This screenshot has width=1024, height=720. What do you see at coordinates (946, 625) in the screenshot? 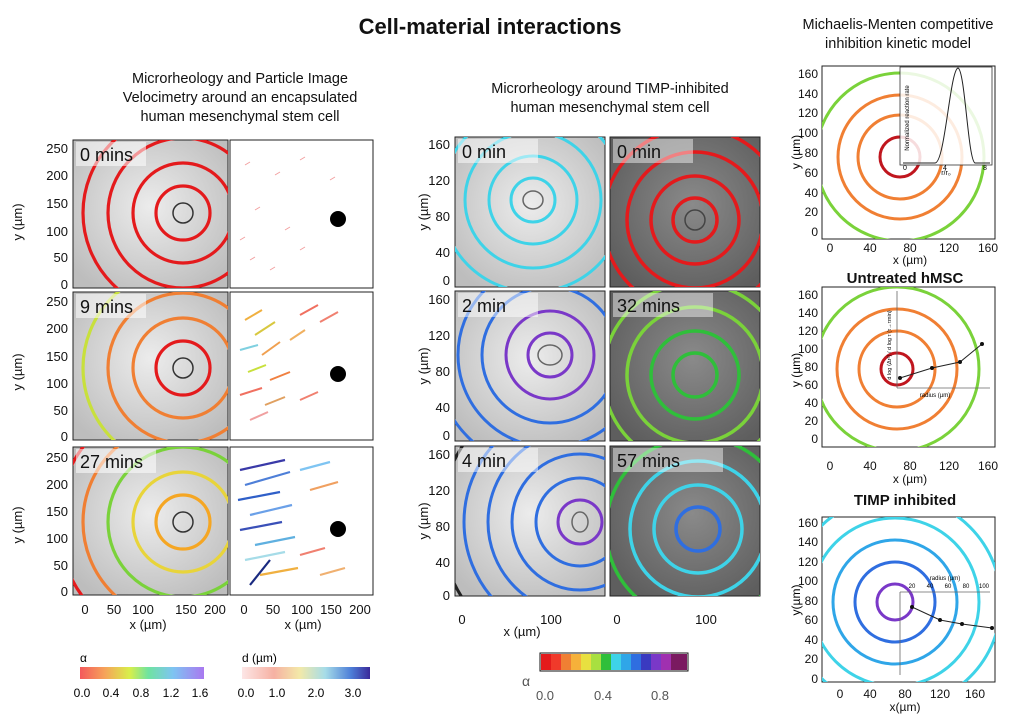
I see `timp-alpha-radius-inset: radius (µm) 20 40 60 80 100` at bounding box center [946, 625].